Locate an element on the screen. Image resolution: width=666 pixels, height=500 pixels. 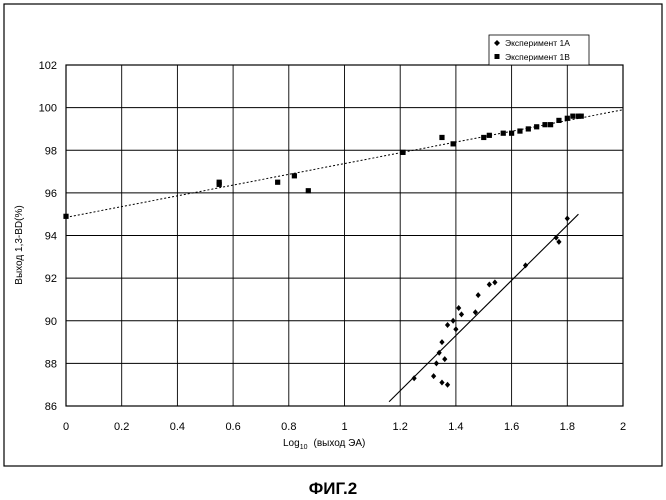
x-tick-label: 0 is located at coordinates (66, 427).